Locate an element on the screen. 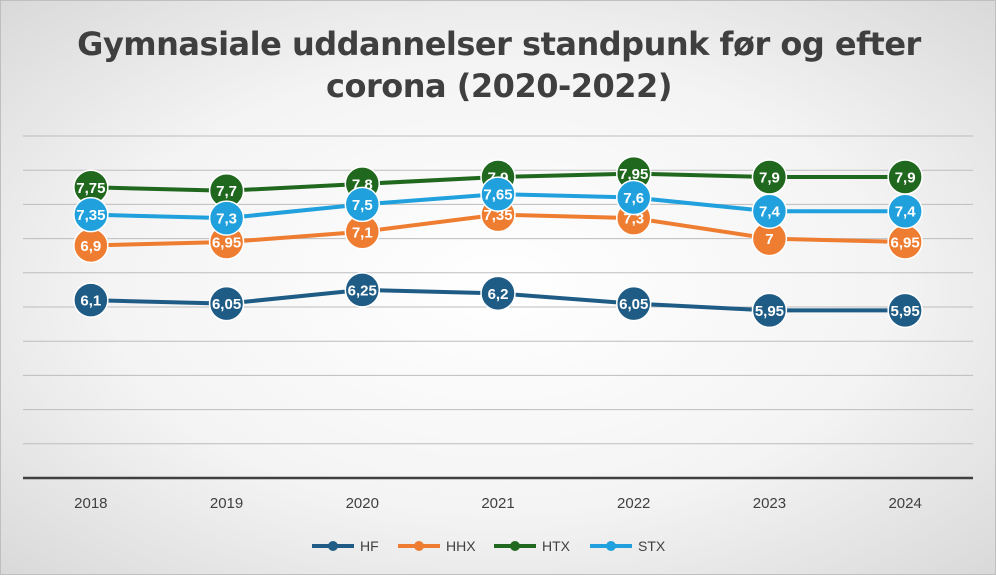 Image resolution: width=996 pixels, height=576 pixels. series-hhx: 6,9 6,95 7,1 7,35 7,3 7 6,95 is located at coordinates (498, 230).